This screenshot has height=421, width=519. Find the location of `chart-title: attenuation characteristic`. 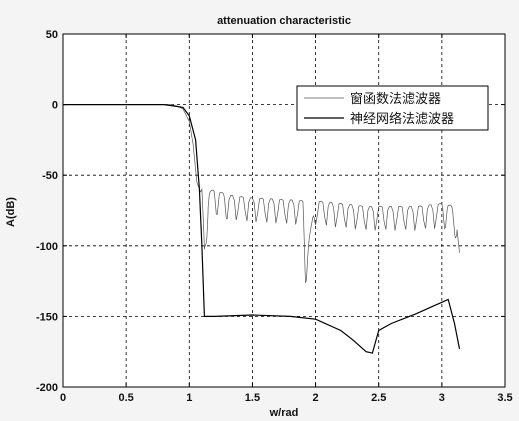

chart-title: attenuation characteristic is located at coordinates (284, 21).